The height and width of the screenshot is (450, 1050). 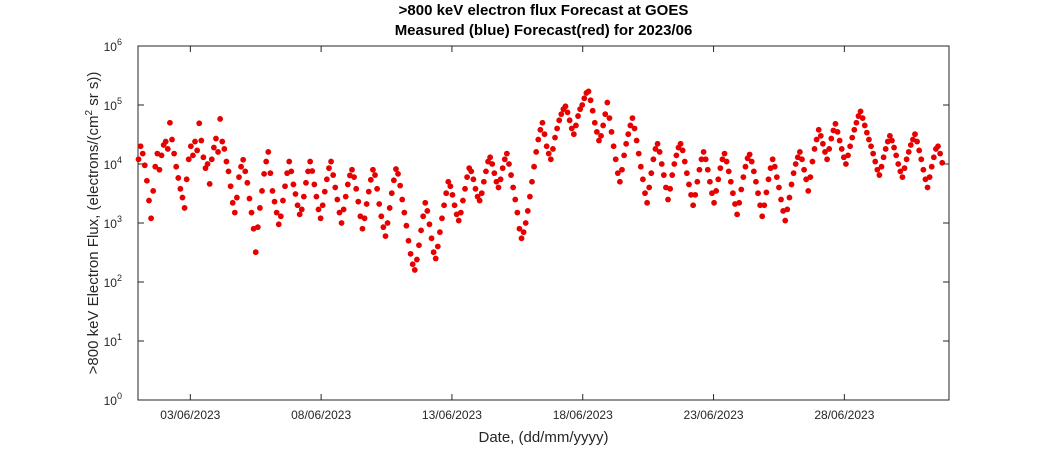 What do you see at coordinates (93, 91) in the screenshot?
I see `y-axis-label-tail: sr s))` at bounding box center [93, 91].